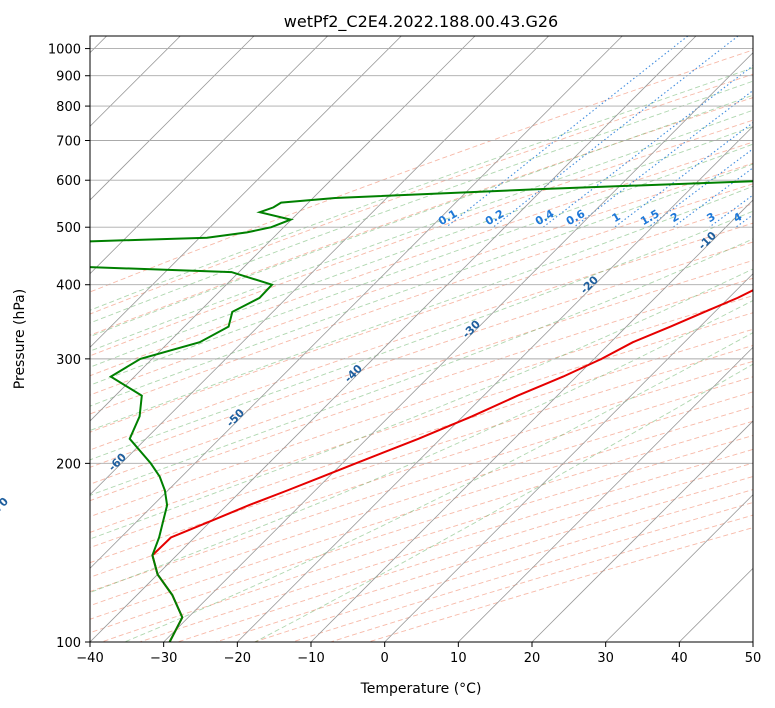  Describe the element at coordinates (5, 506) in the screenshot. I see `isotherm-label: -70` at that location.